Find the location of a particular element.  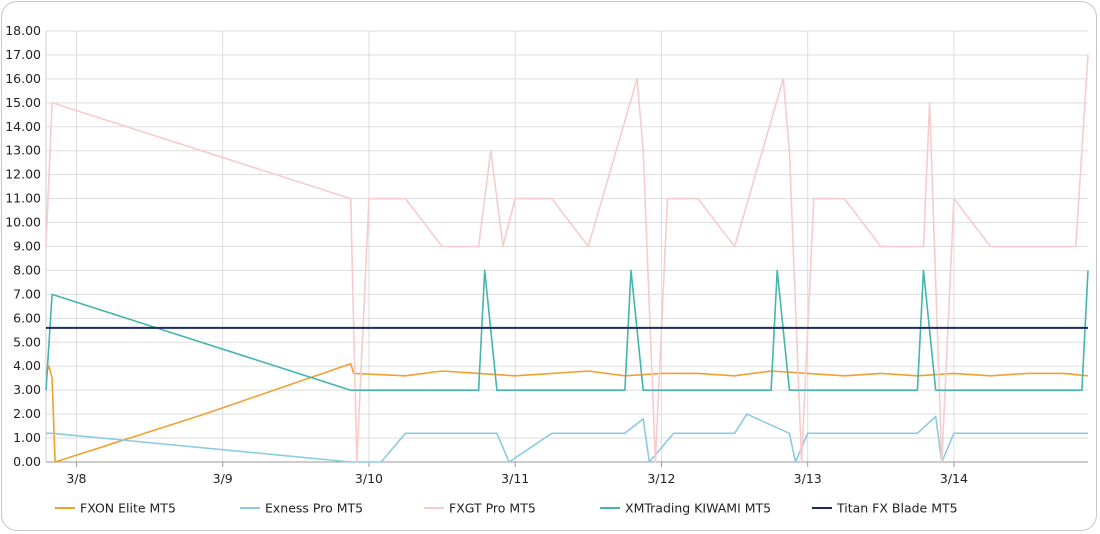

y-tick-label: 11.00 is located at coordinates (23, 198).